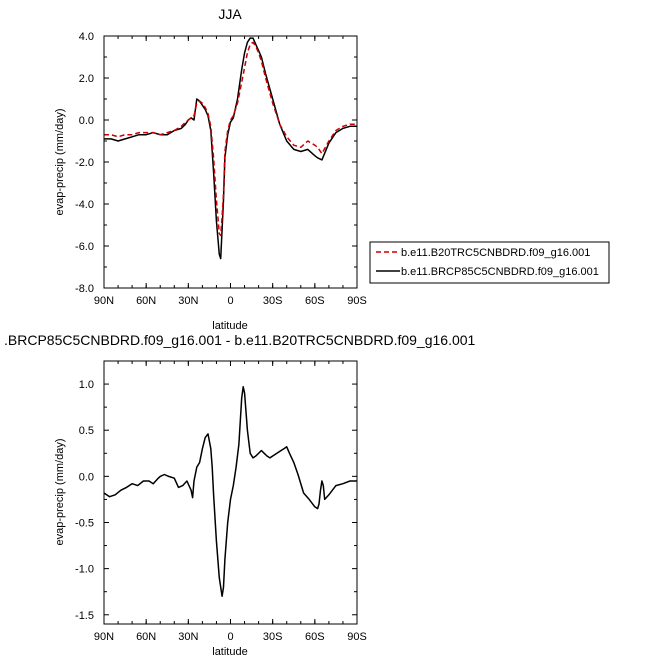 This screenshot has width=658, height=664. What do you see at coordinates (86, 79) in the screenshot?
I see `y-tick-label: 2.0` at bounding box center [86, 79].